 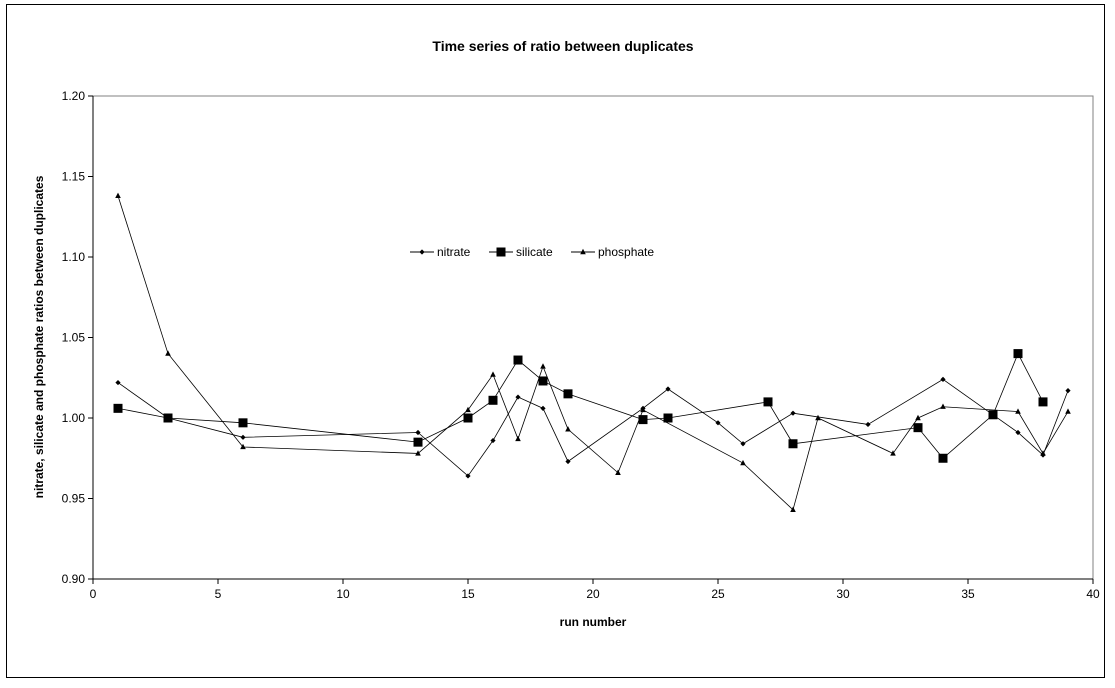 What do you see at coordinates (468, 594) in the screenshot?
I see `x-tick-label: 15` at bounding box center [468, 594].